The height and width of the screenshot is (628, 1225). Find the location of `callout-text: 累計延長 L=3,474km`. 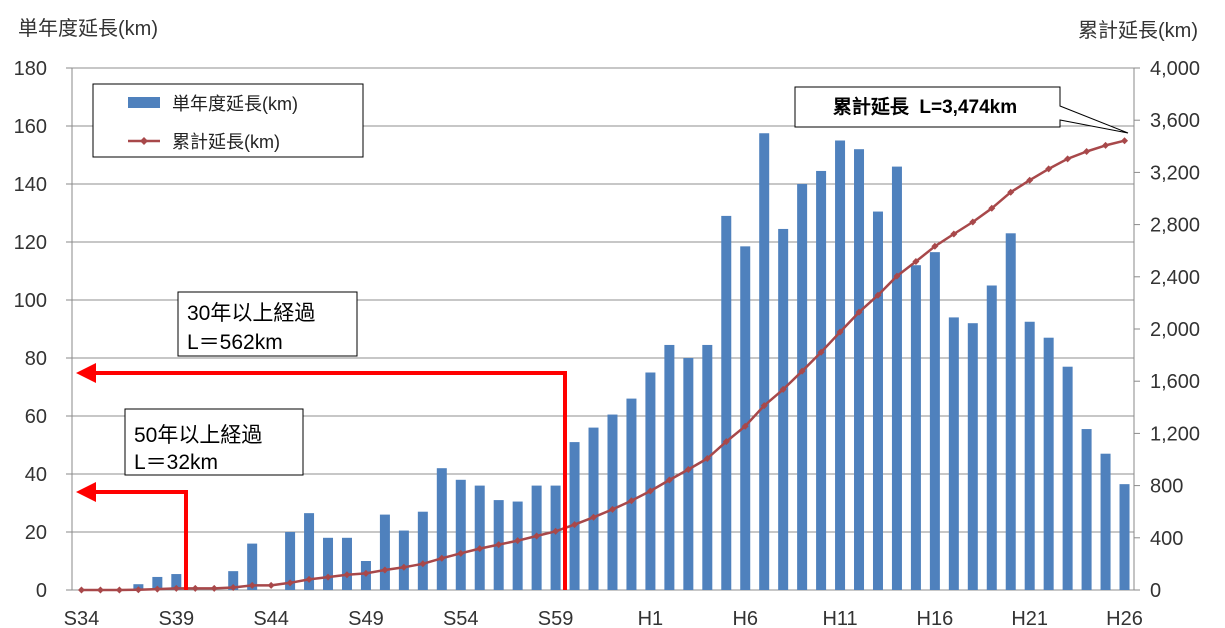

callout-text: 累計延長 L=3,474km is located at coordinates (925, 106).